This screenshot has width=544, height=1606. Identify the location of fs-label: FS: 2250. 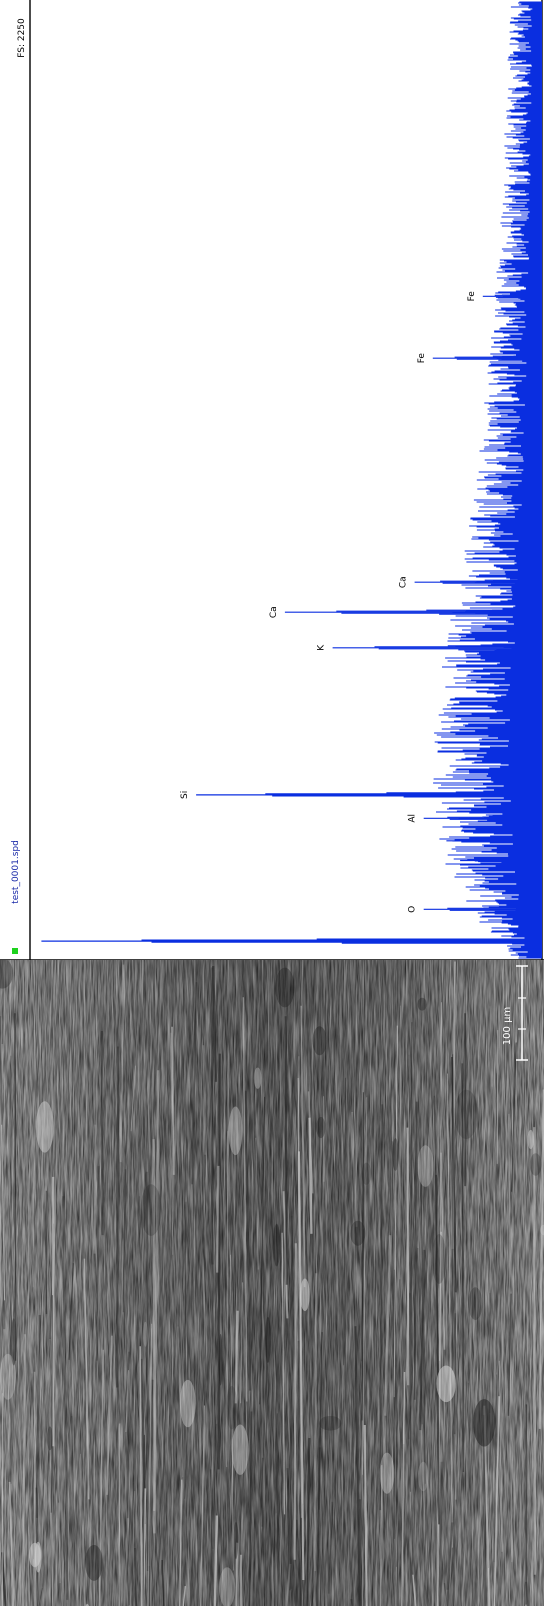
(22, 38).